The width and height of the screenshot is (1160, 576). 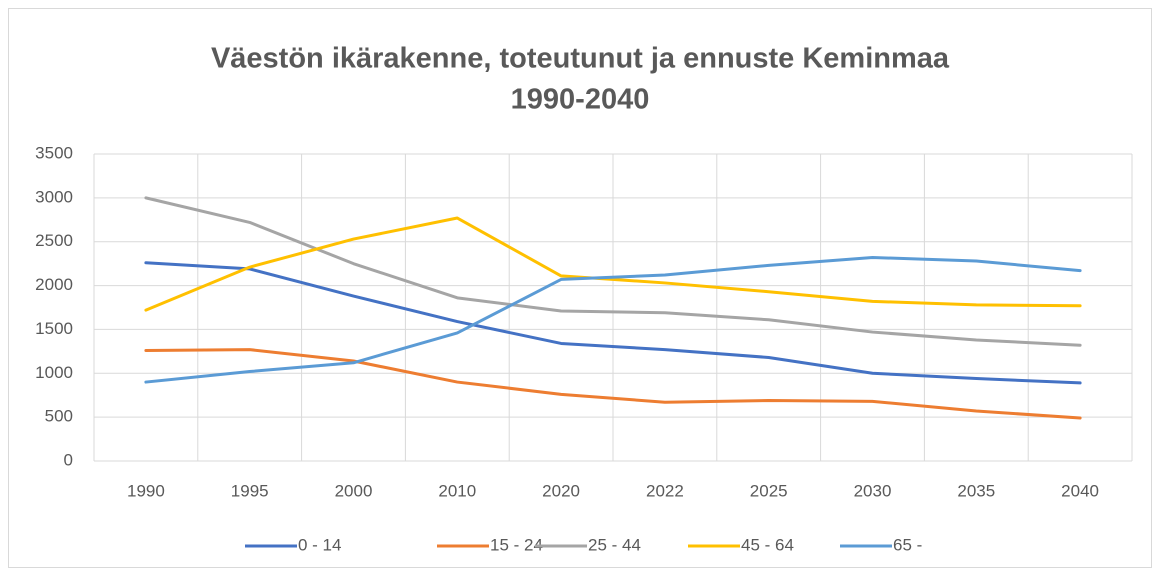 I want to click on y-tick-label: 1000, so click(x=54, y=372).